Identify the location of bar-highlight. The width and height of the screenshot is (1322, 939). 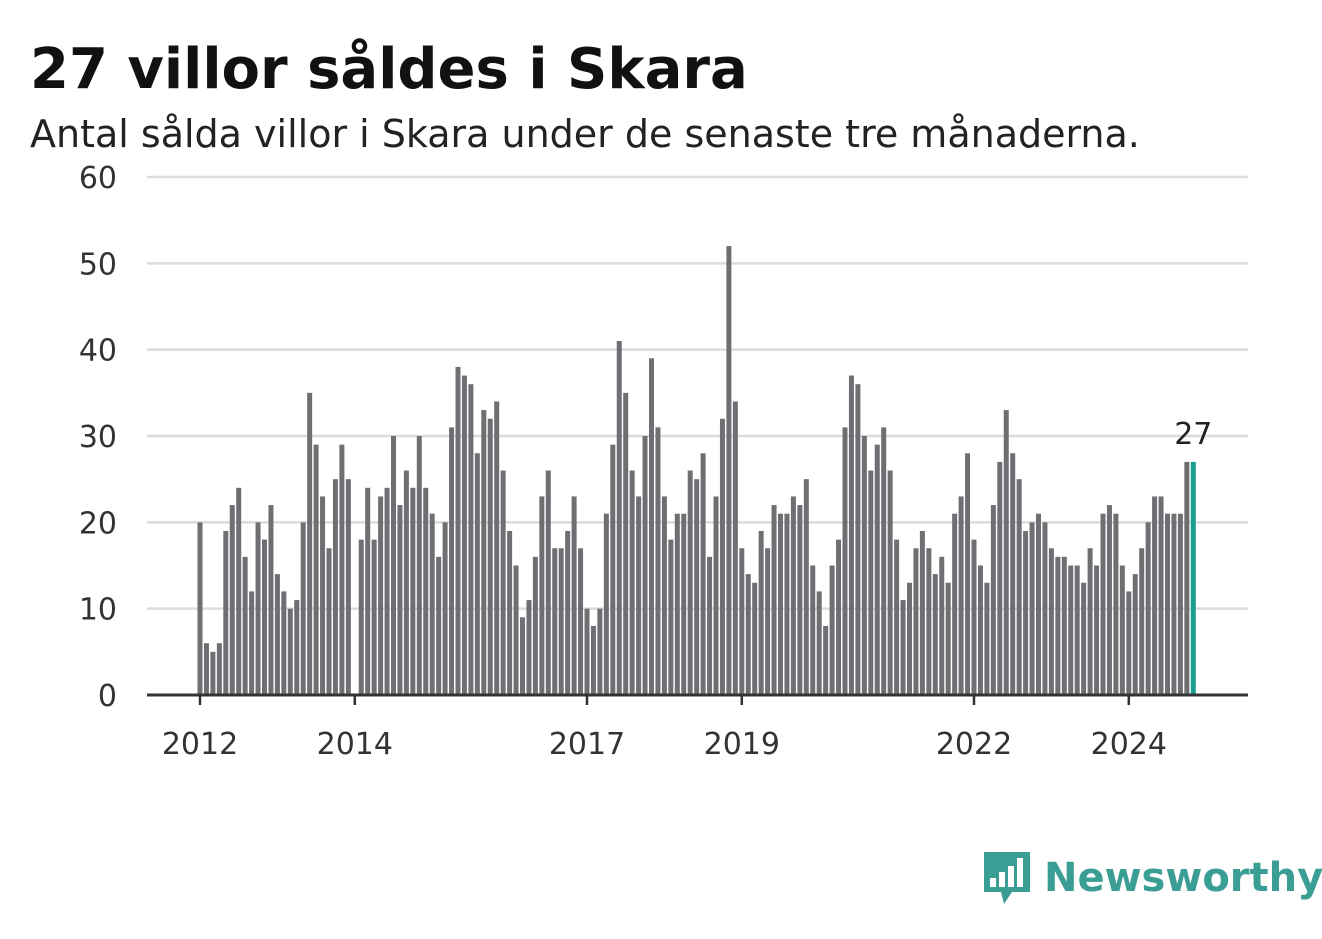
(1193, 578).